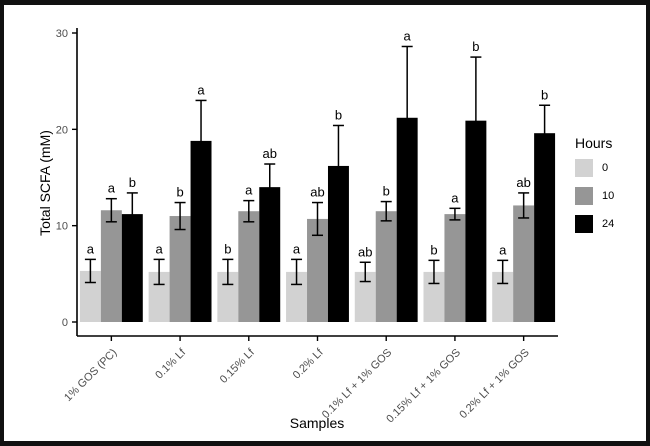 This screenshot has height=446, width=650. I want to click on legend-label: 10, so click(608, 196).